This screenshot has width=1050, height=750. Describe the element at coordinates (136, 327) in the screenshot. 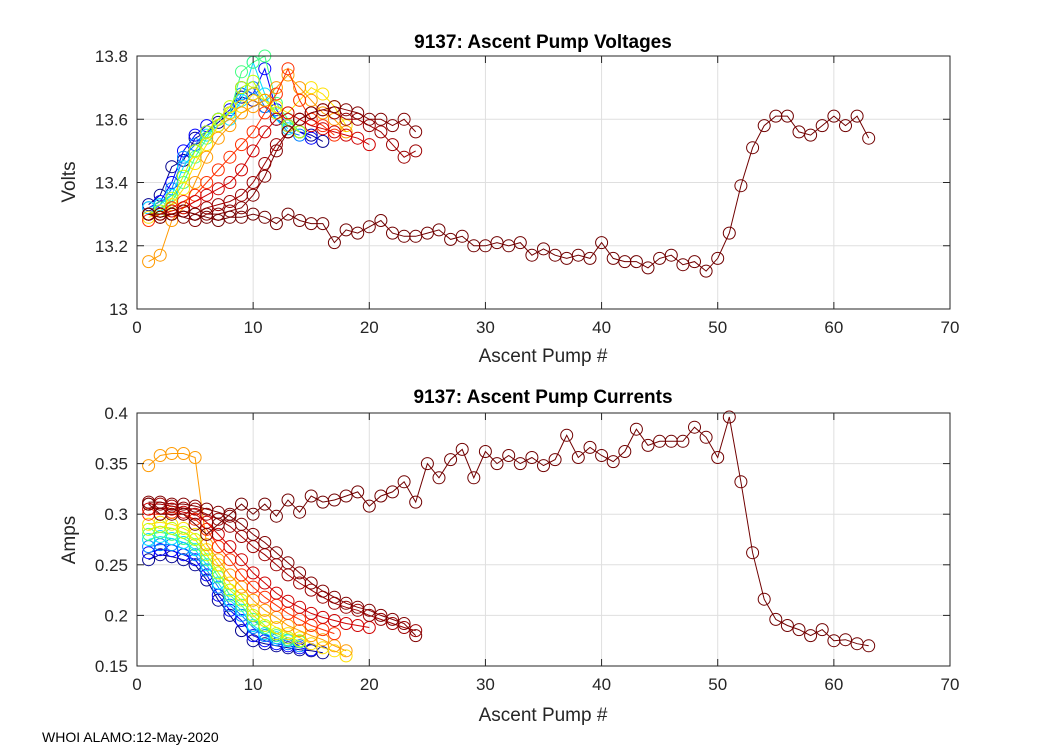

I see `voltage-x-tick-label: 0` at that location.